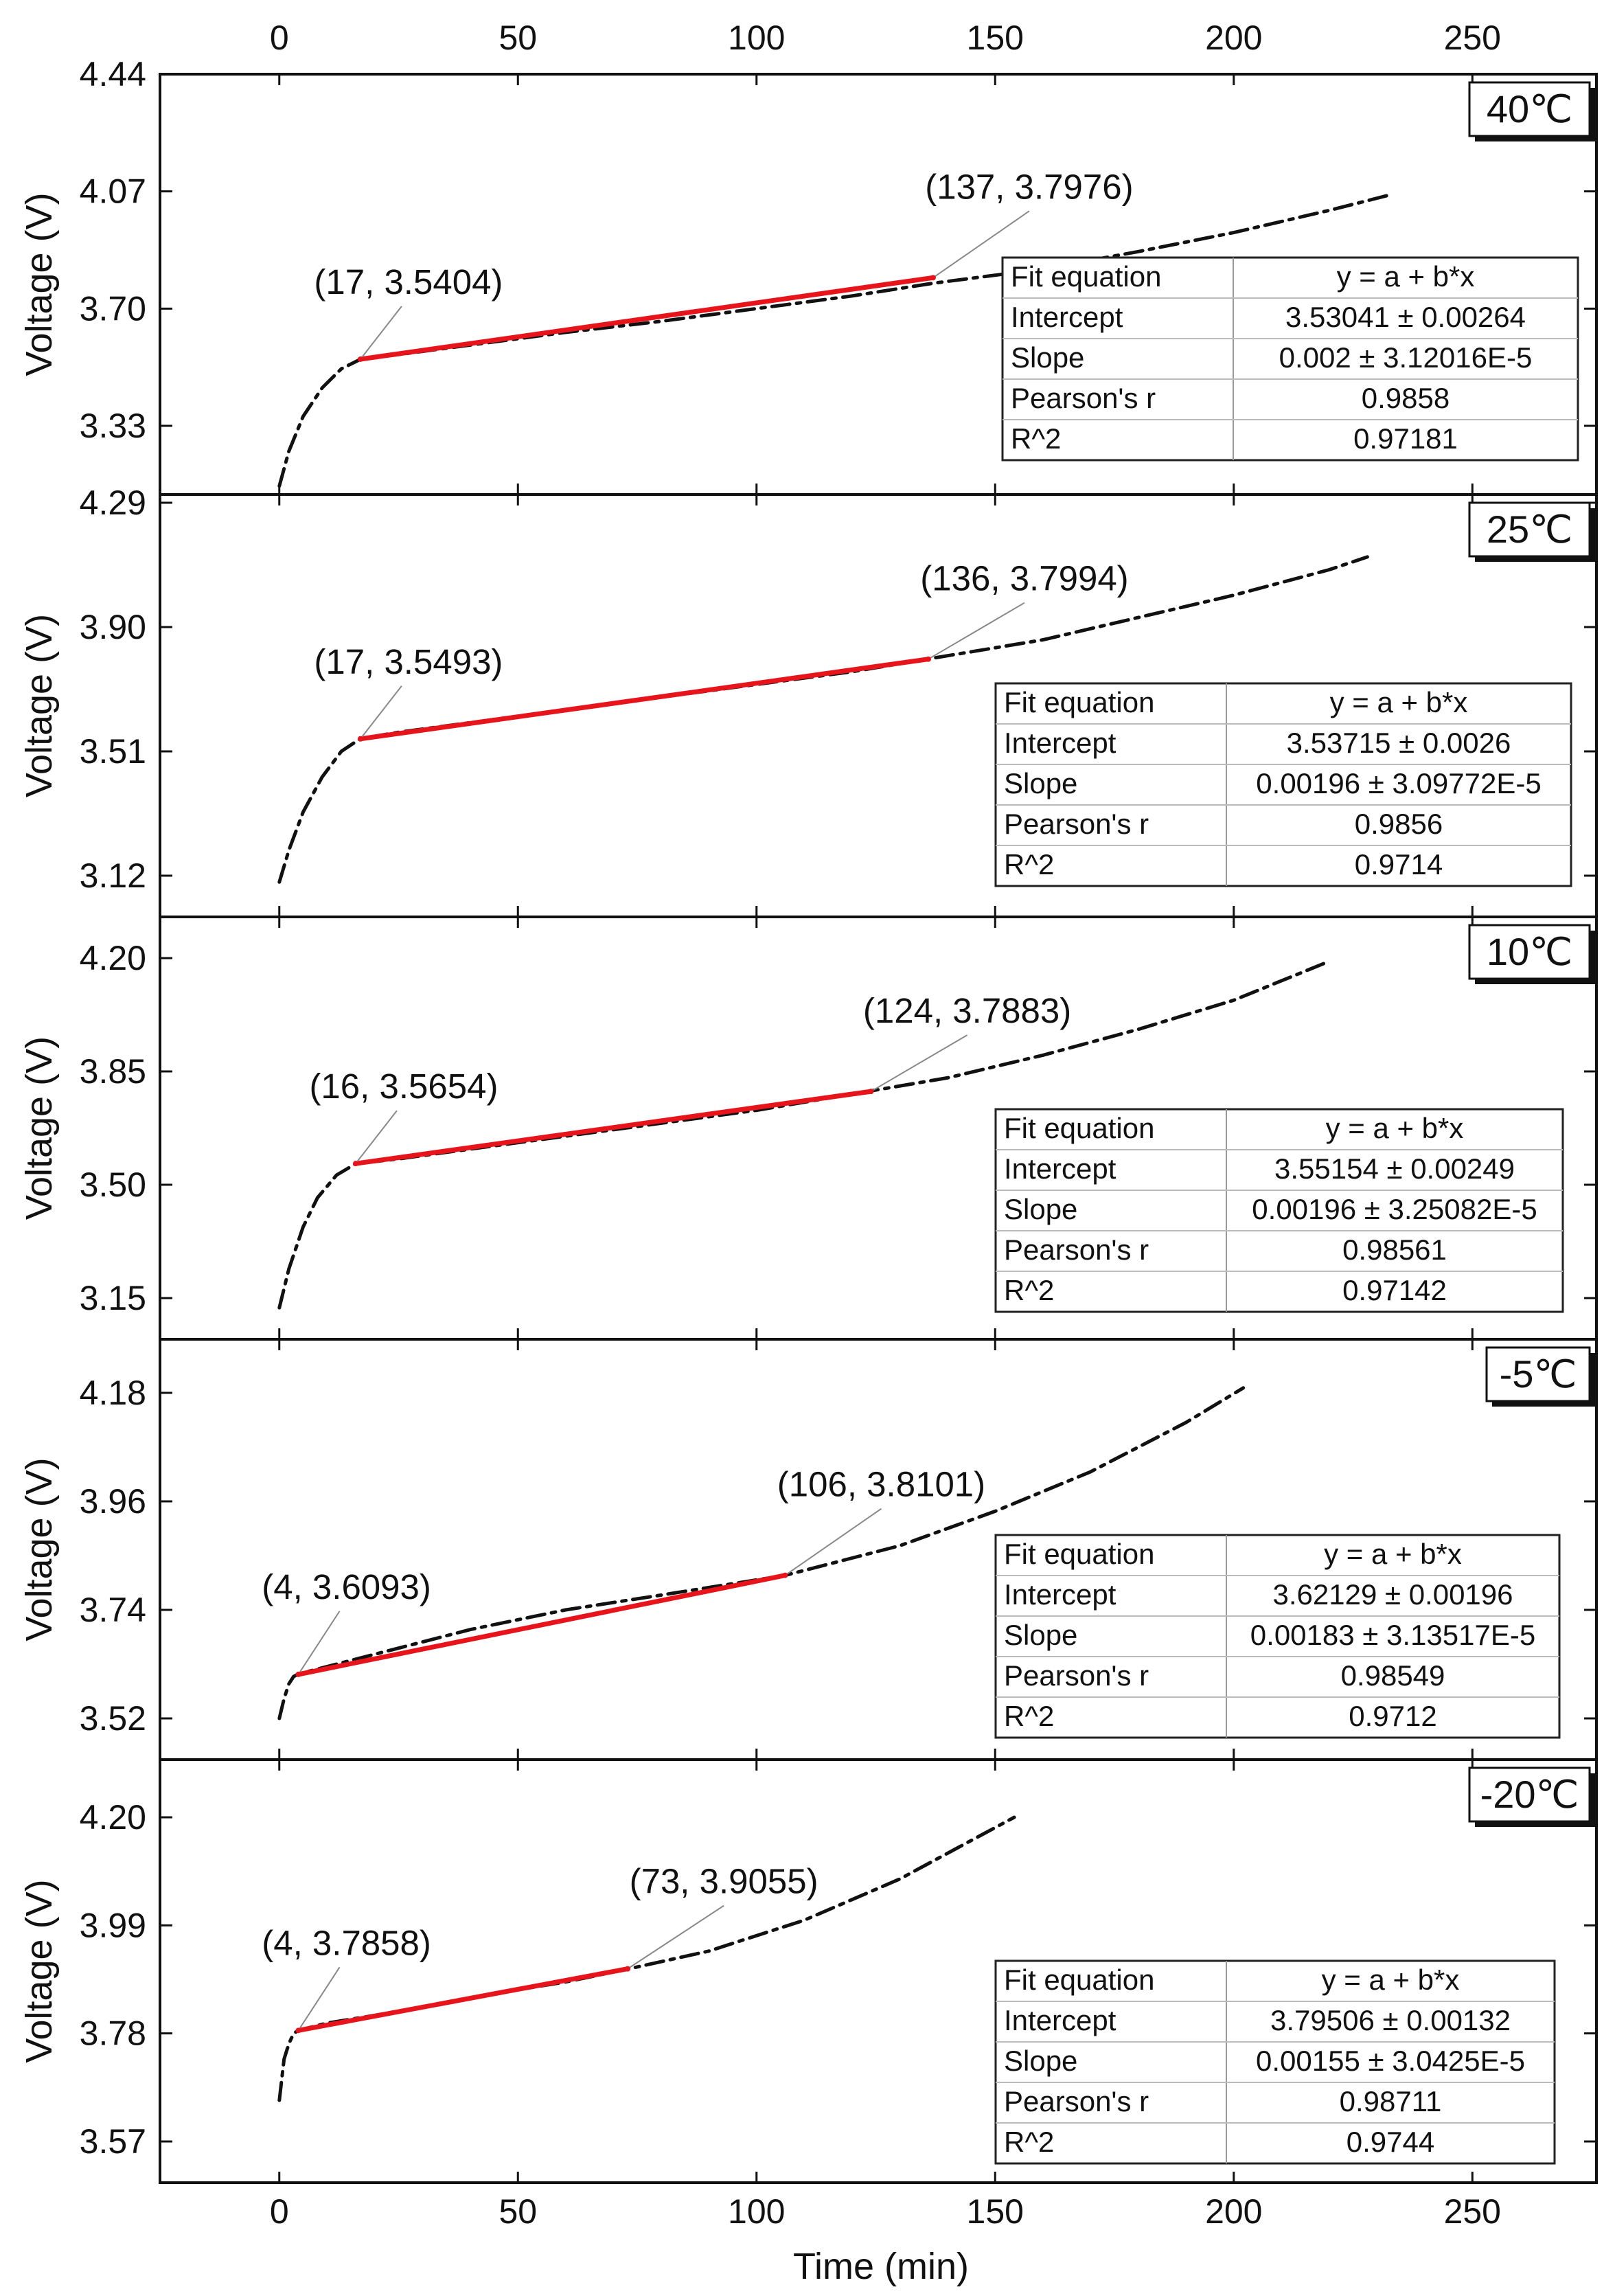  Describe the element at coordinates (1233, 38) in the screenshot. I see `x-tick-label-top: 200` at that location.